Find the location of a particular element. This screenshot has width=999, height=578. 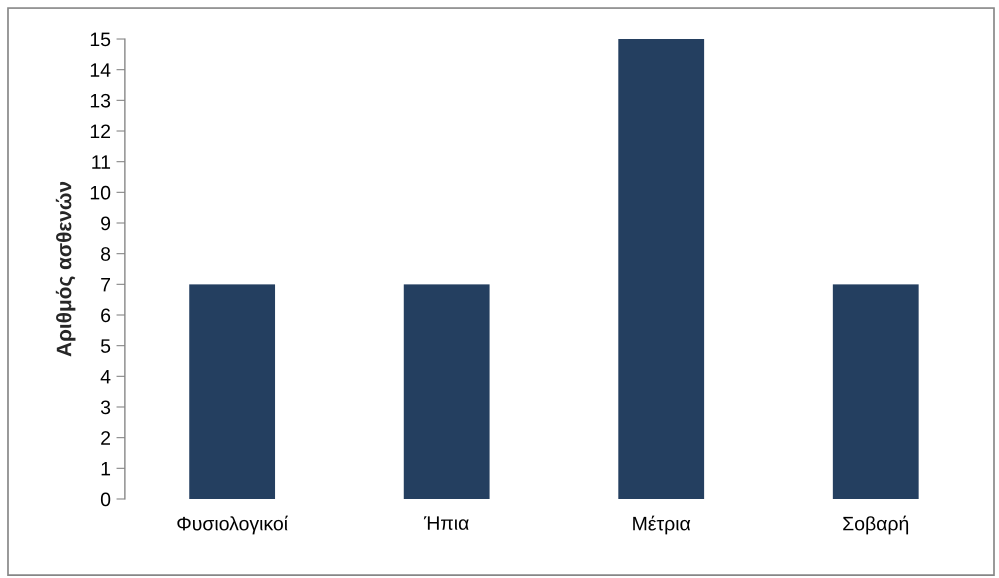

x-tick-label: Μέτρια is located at coordinates (661, 525).